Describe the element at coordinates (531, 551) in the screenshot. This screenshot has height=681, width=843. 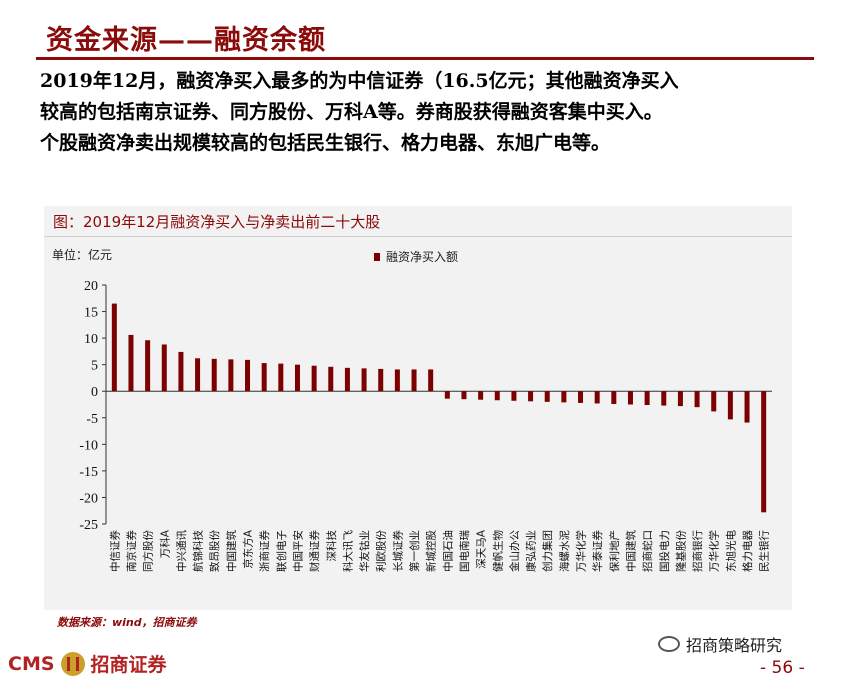
I see `x-category-label: 康弘药业` at that location.